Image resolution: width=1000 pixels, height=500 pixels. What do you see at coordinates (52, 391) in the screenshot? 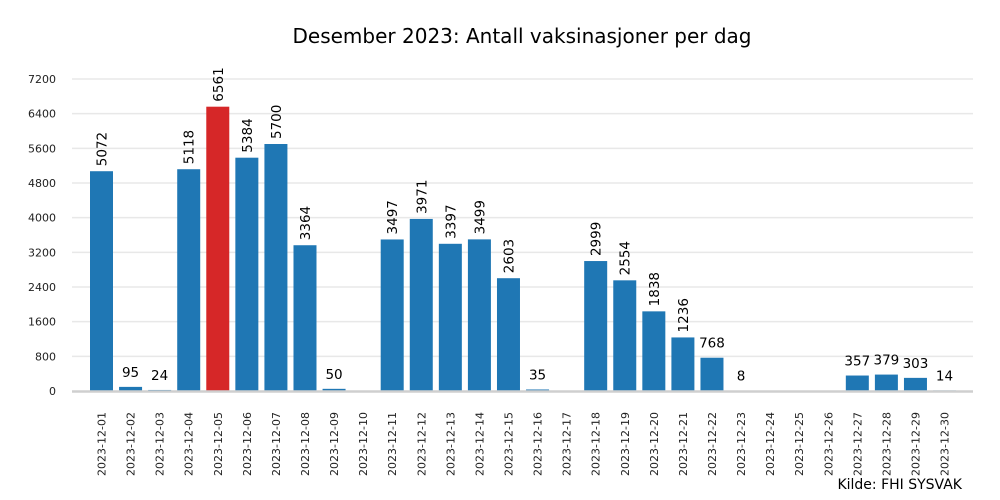
I see `y-tick-label: 0` at bounding box center [52, 391].